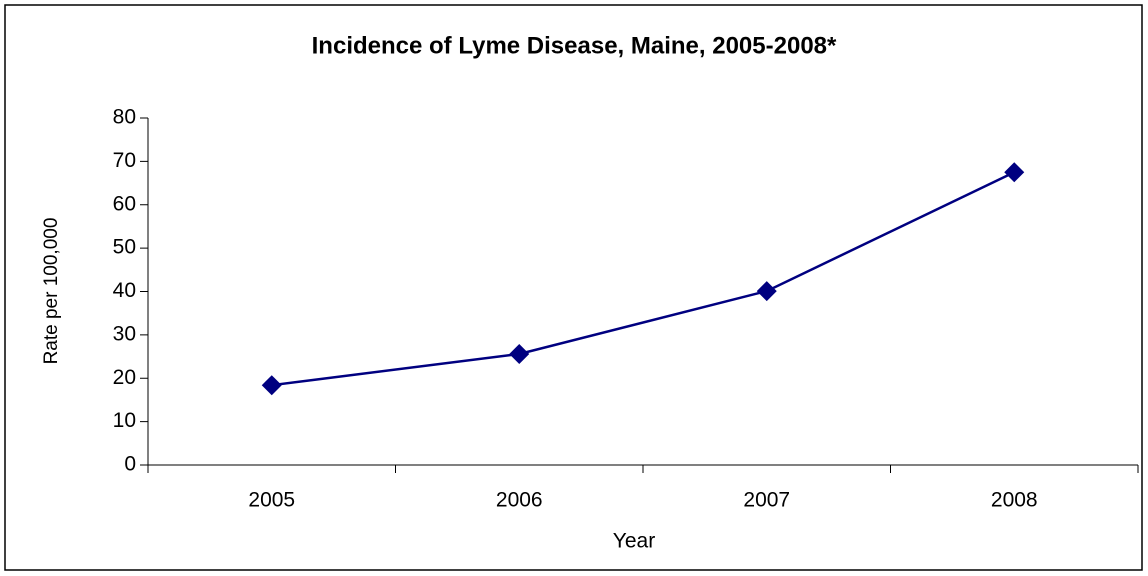 The height and width of the screenshot is (576, 1148). What do you see at coordinates (130, 464) in the screenshot?
I see `y-tick-label: 0` at bounding box center [130, 464].